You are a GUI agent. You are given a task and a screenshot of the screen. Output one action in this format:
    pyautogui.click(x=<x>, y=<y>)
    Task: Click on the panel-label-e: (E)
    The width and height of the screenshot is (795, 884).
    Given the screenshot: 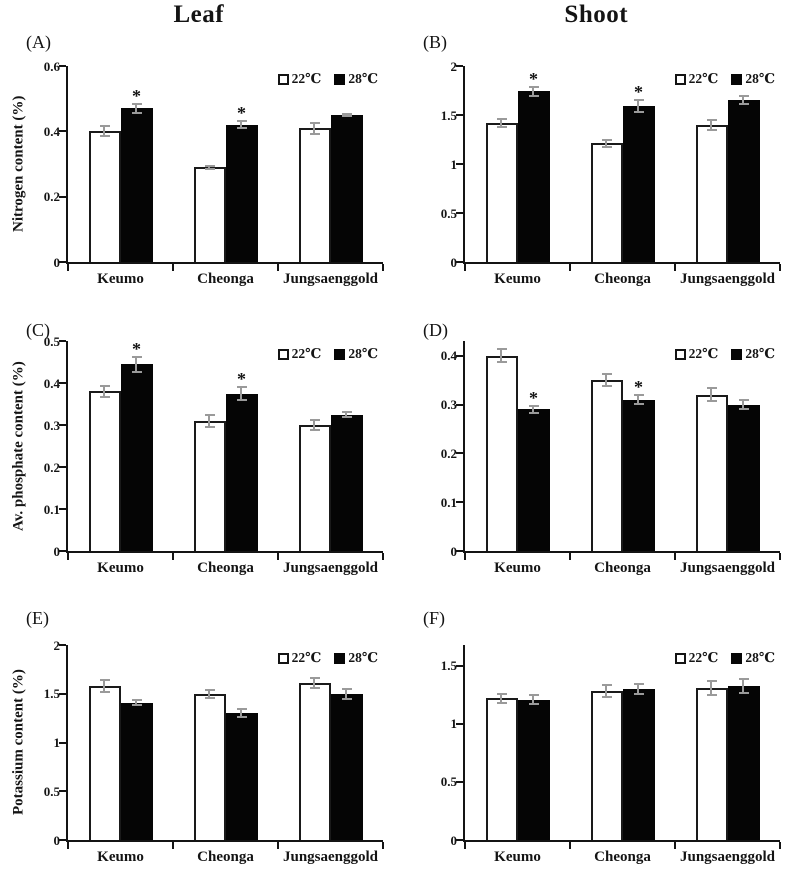 What is the action you would take?
    pyautogui.click(x=37, y=618)
    